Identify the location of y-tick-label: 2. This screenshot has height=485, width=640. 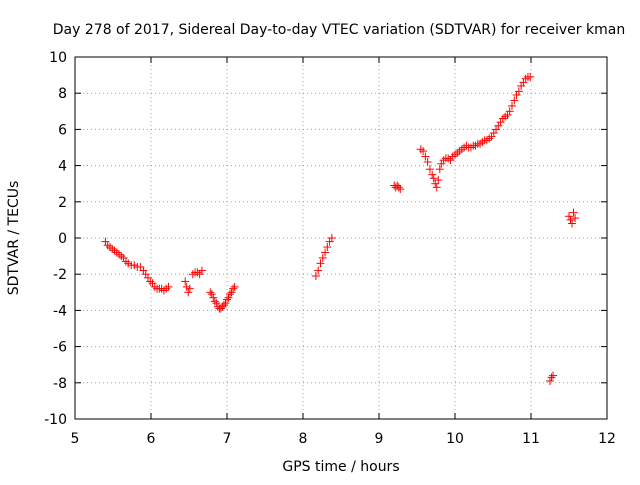
(62, 203).